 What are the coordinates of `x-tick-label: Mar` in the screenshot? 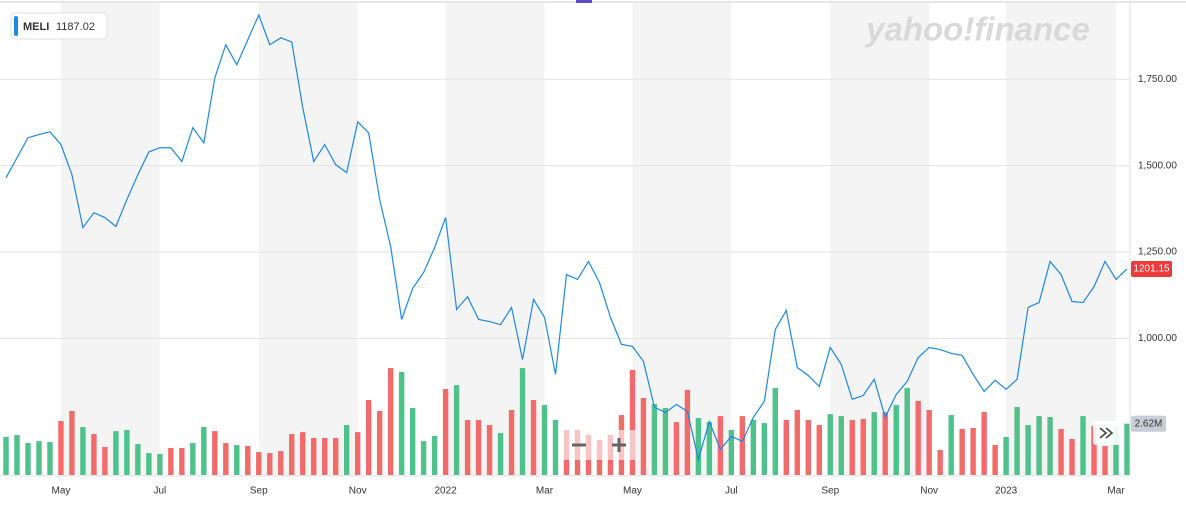 It's located at (1116, 491).